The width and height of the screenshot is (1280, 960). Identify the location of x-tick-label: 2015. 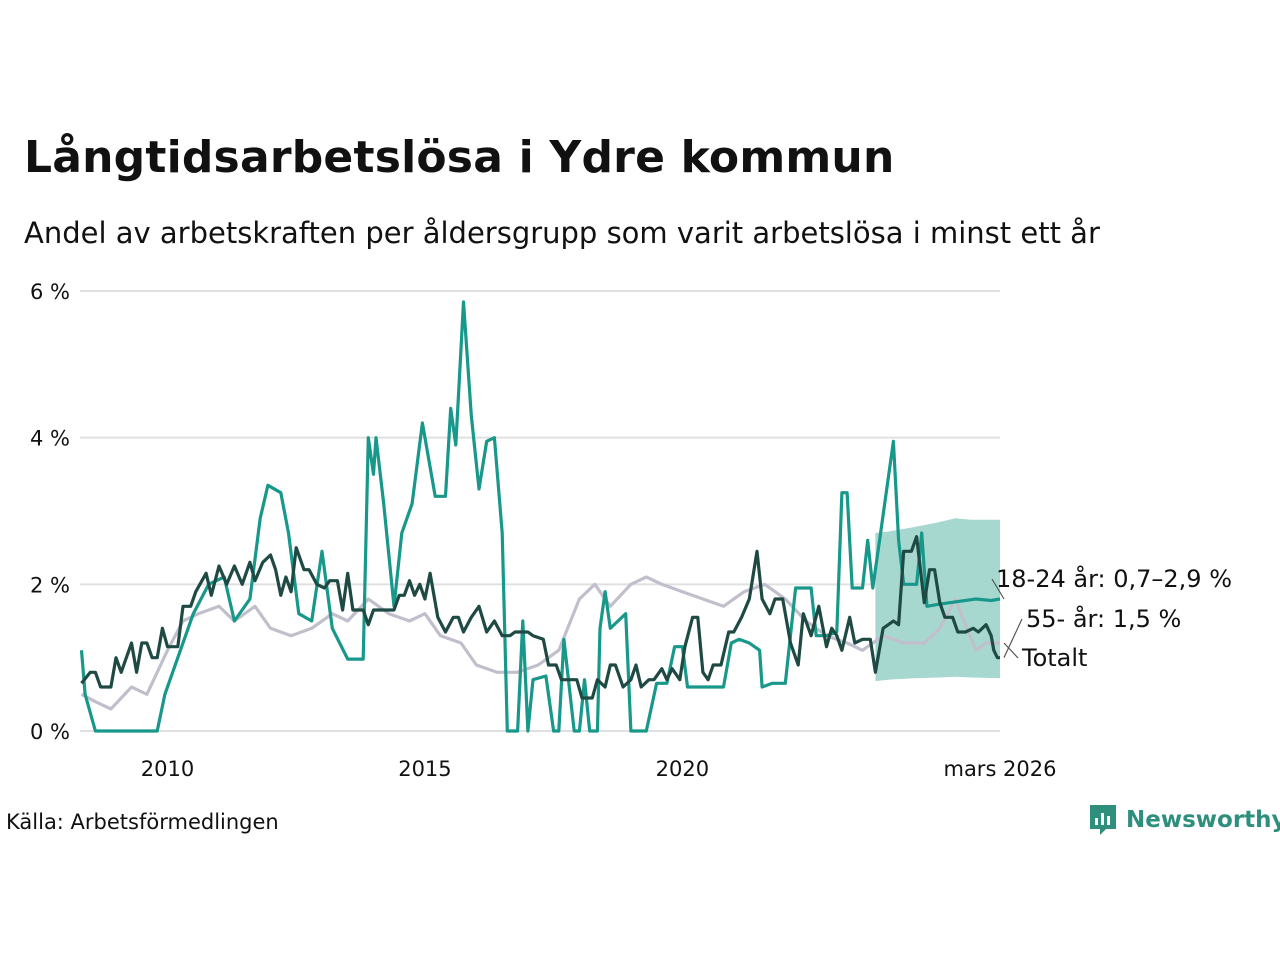
(424, 769).